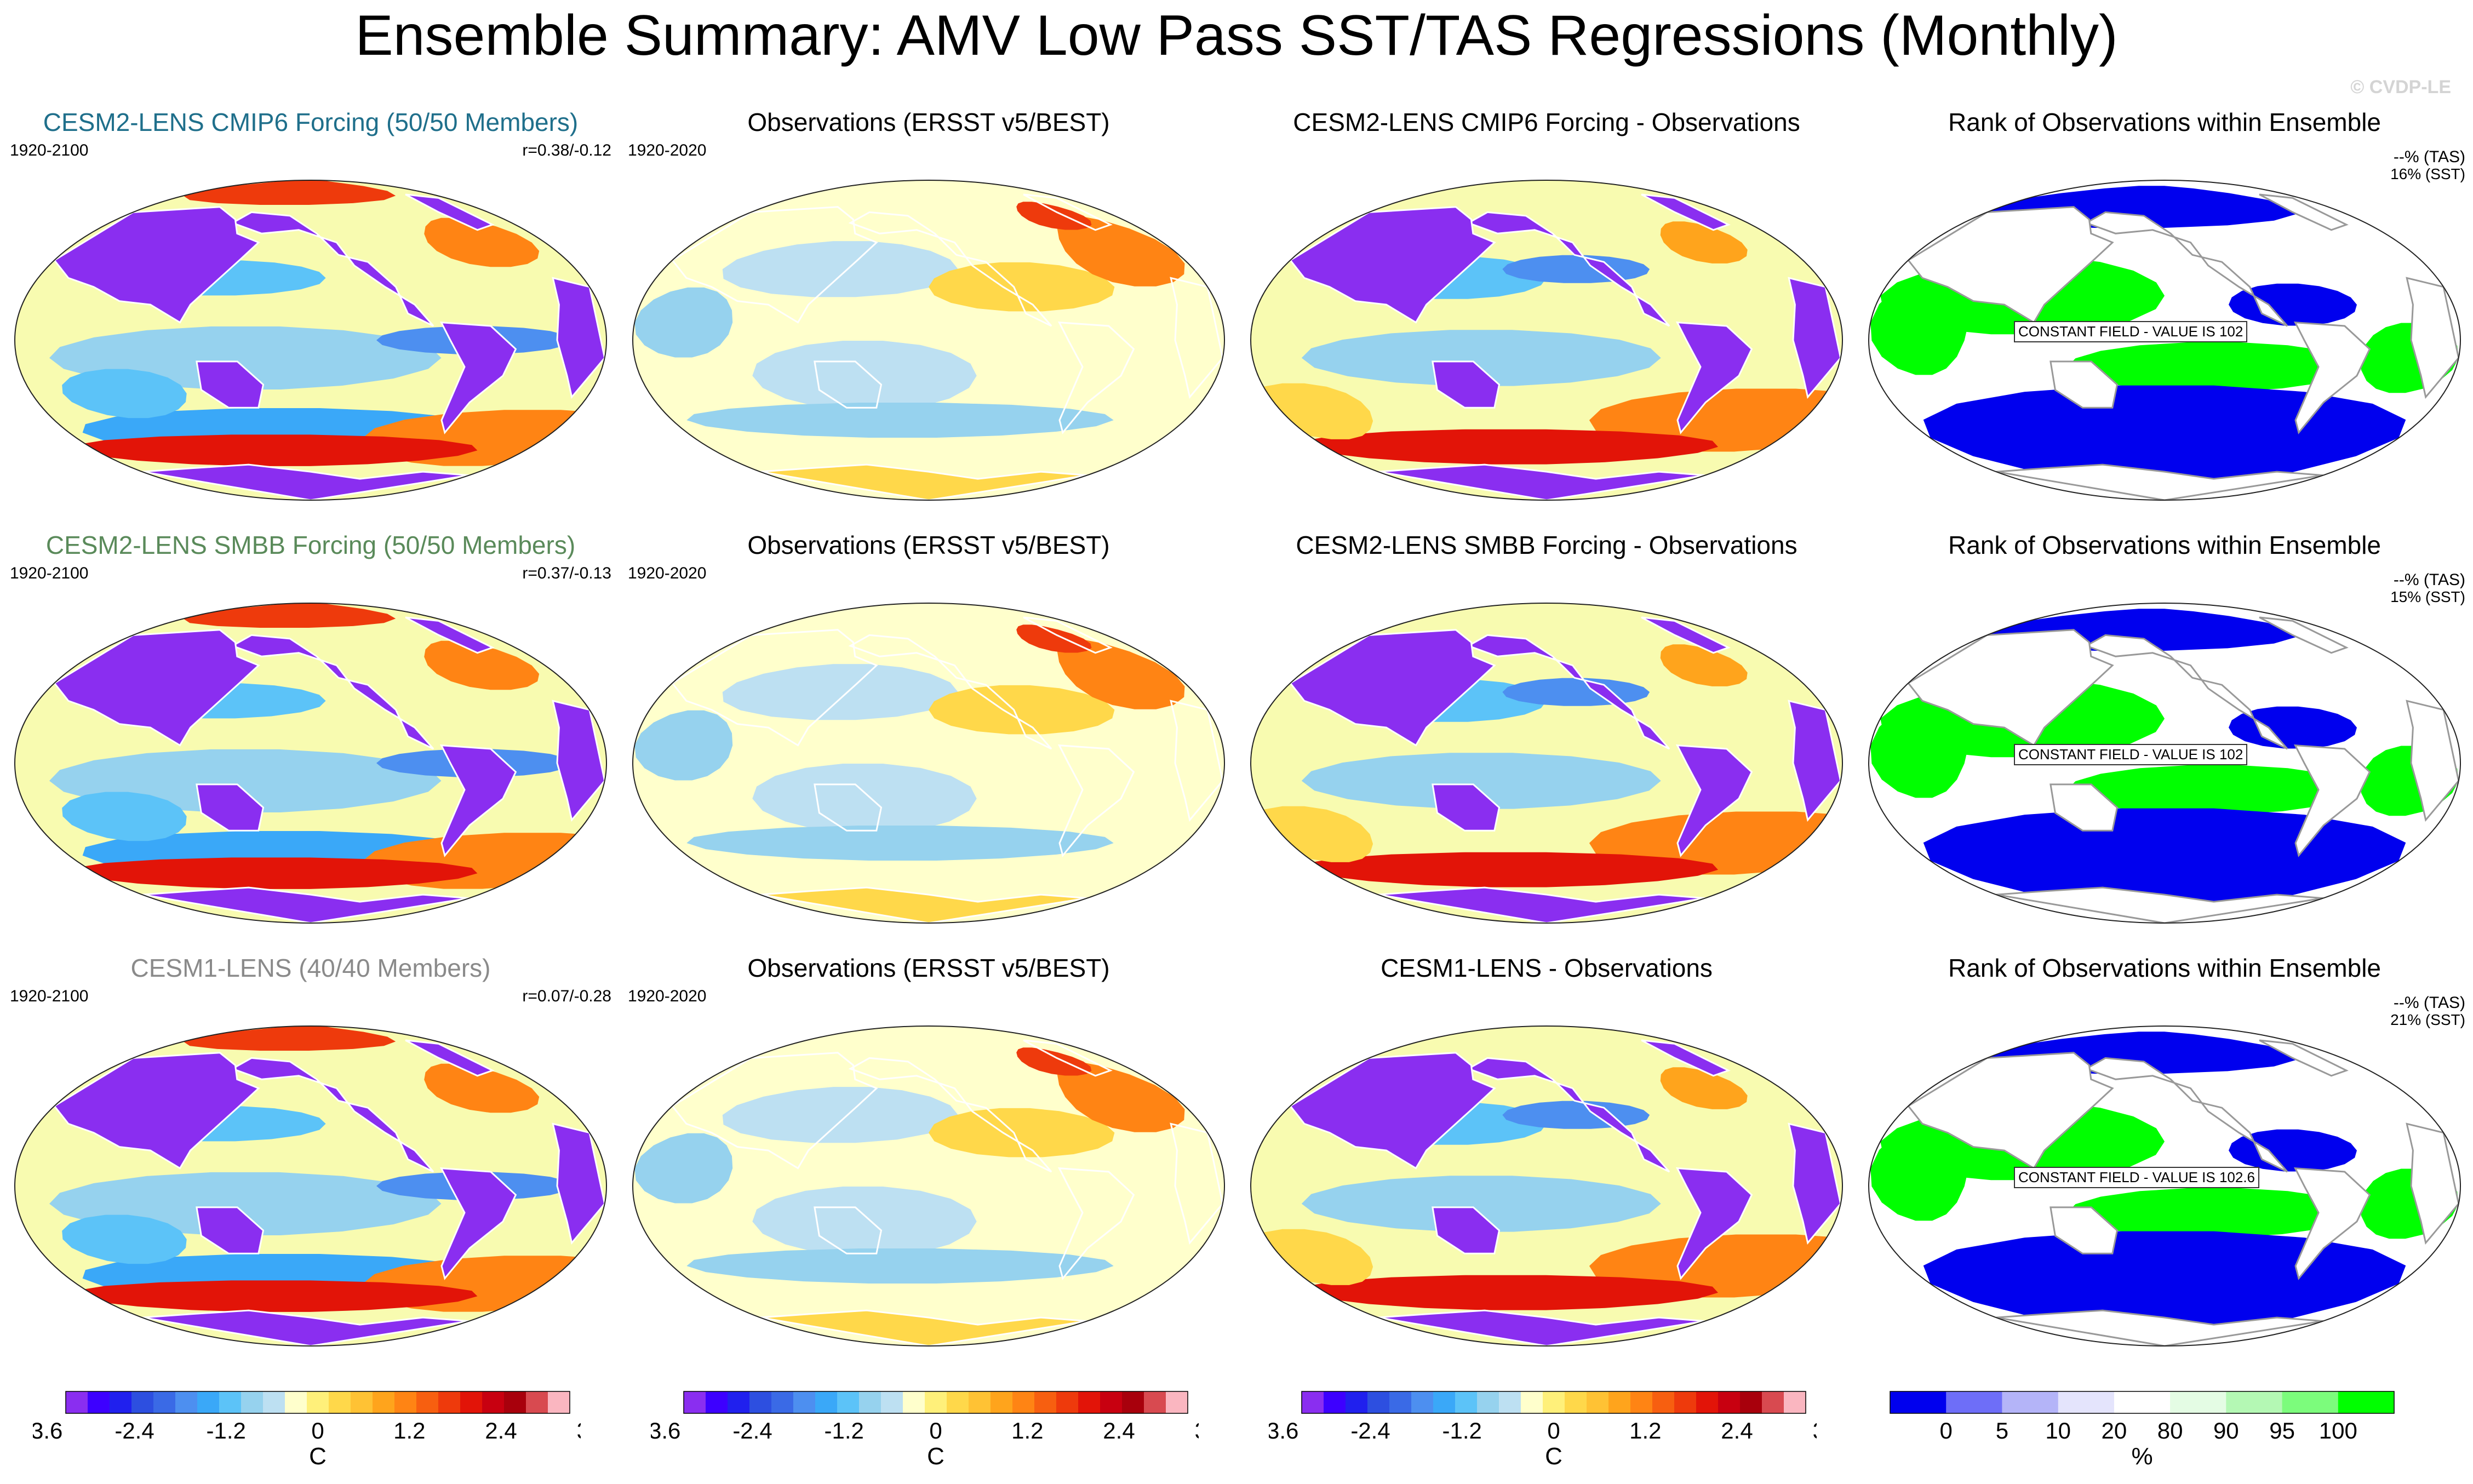 The height and width of the screenshot is (1484, 2473). What do you see at coordinates (2058, 1430) in the screenshot?
I see `colorbar-tick-label: 10` at bounding box center [2058, 1430].